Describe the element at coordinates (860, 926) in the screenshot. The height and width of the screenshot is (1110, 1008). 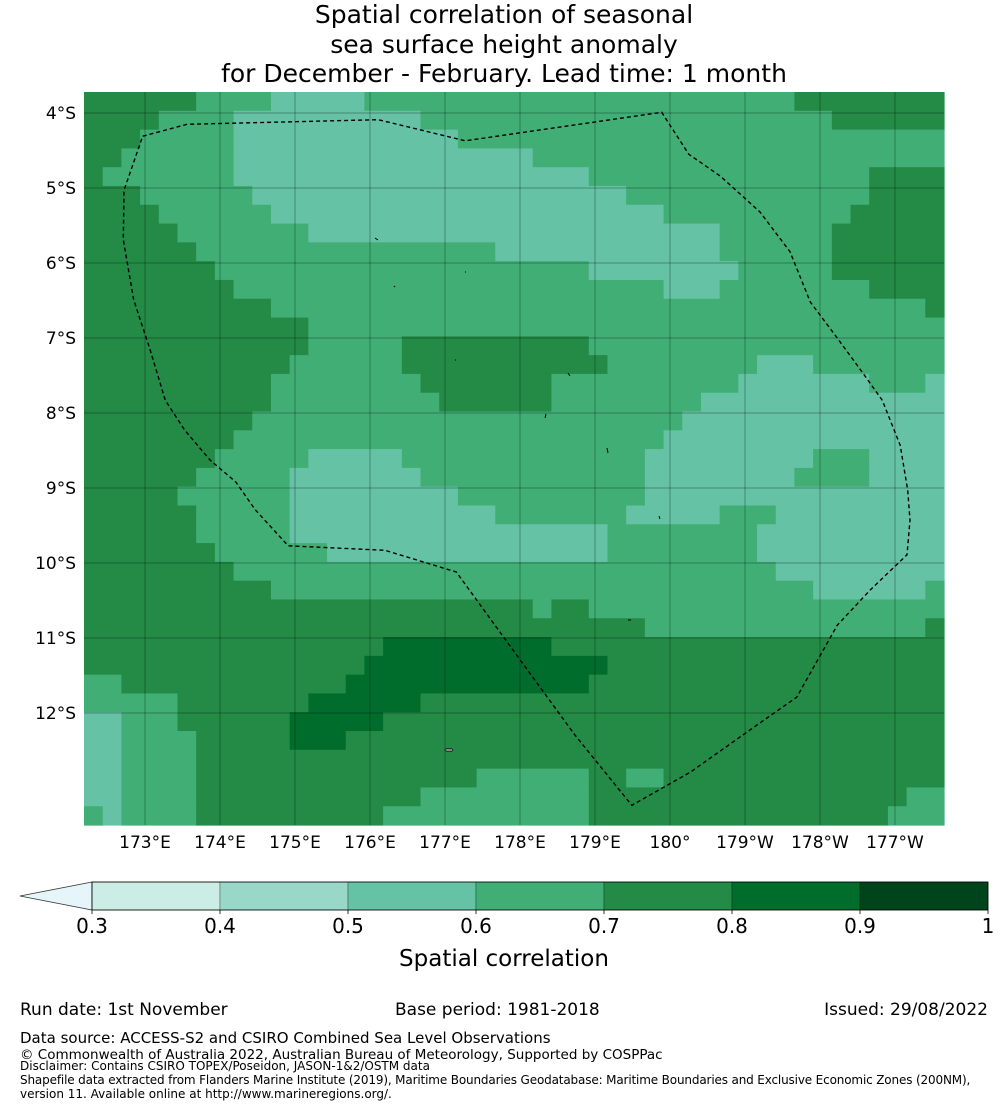
I see `colorbar-tick-label: 0.9` at that location.